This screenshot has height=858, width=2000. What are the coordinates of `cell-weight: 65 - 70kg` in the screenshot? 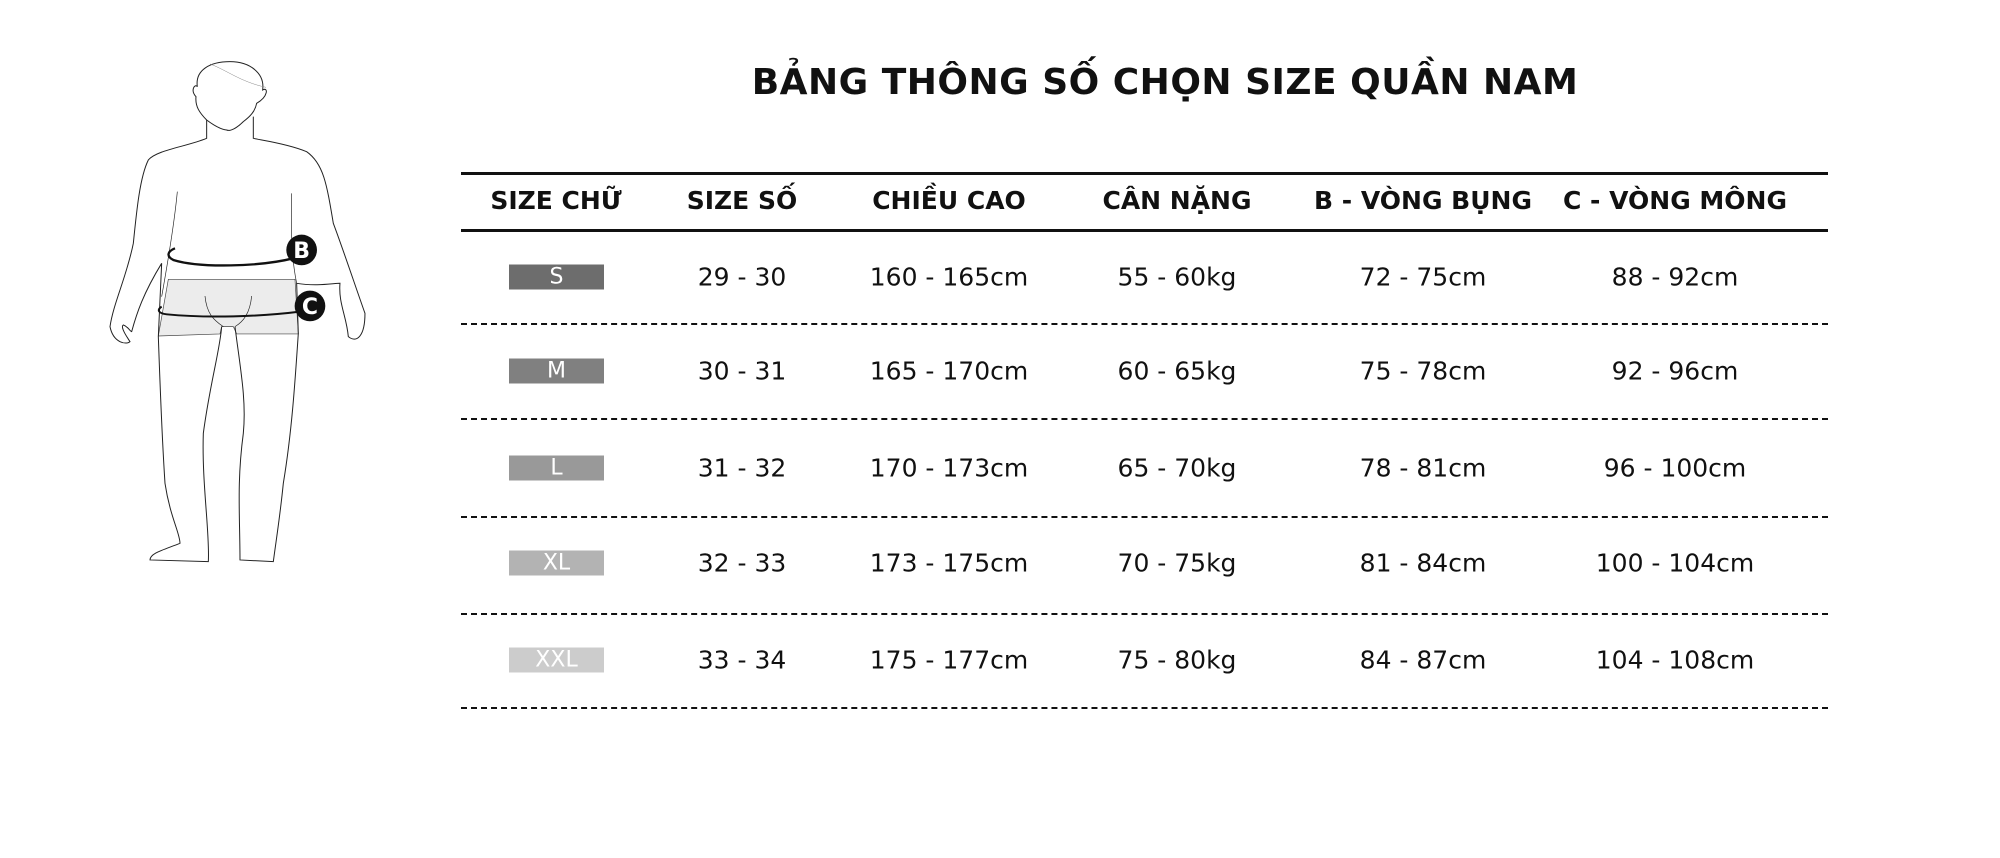 It's located at (1177, 468).